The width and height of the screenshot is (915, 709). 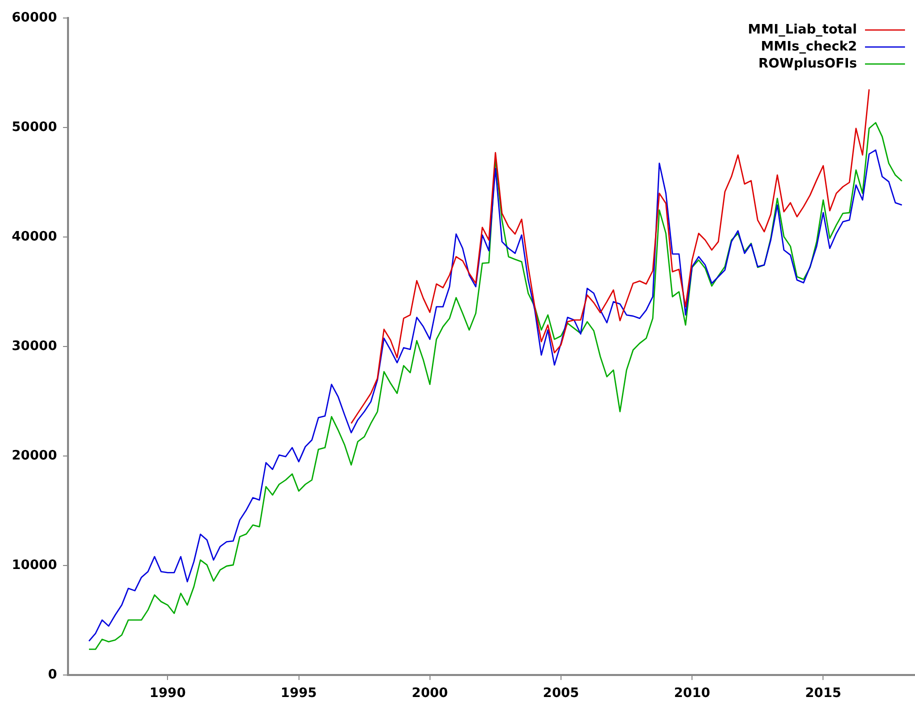 I want to click on x-tick-label: 2000, so click(x=430, y=694).